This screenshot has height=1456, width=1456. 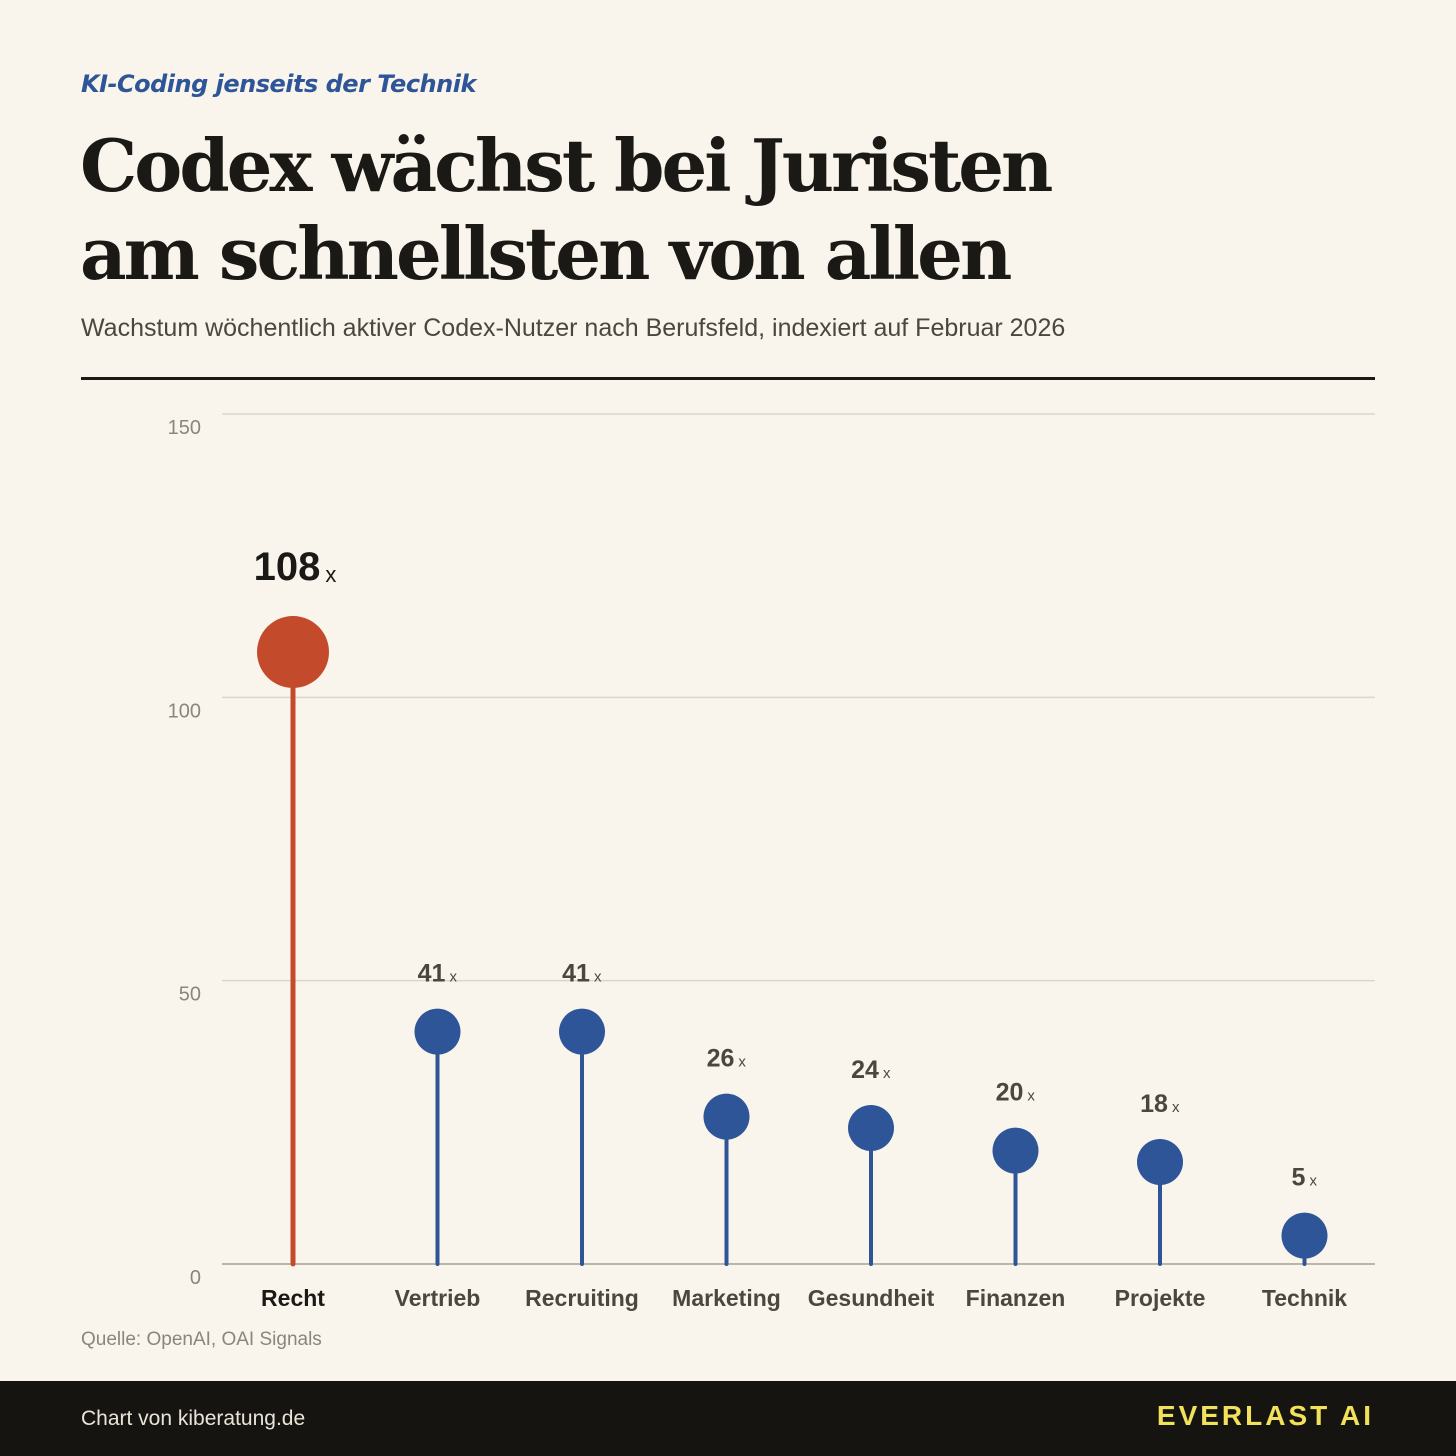 I want to click on y-tick-label: 100, so click(x=184, y=711).